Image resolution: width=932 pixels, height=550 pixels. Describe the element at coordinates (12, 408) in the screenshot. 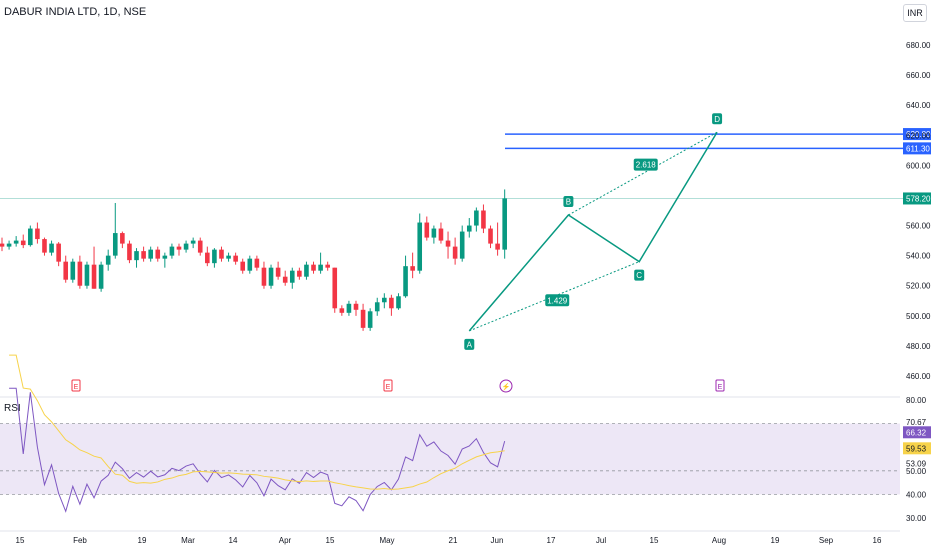

I see `rsi-label: RSI` at that location.